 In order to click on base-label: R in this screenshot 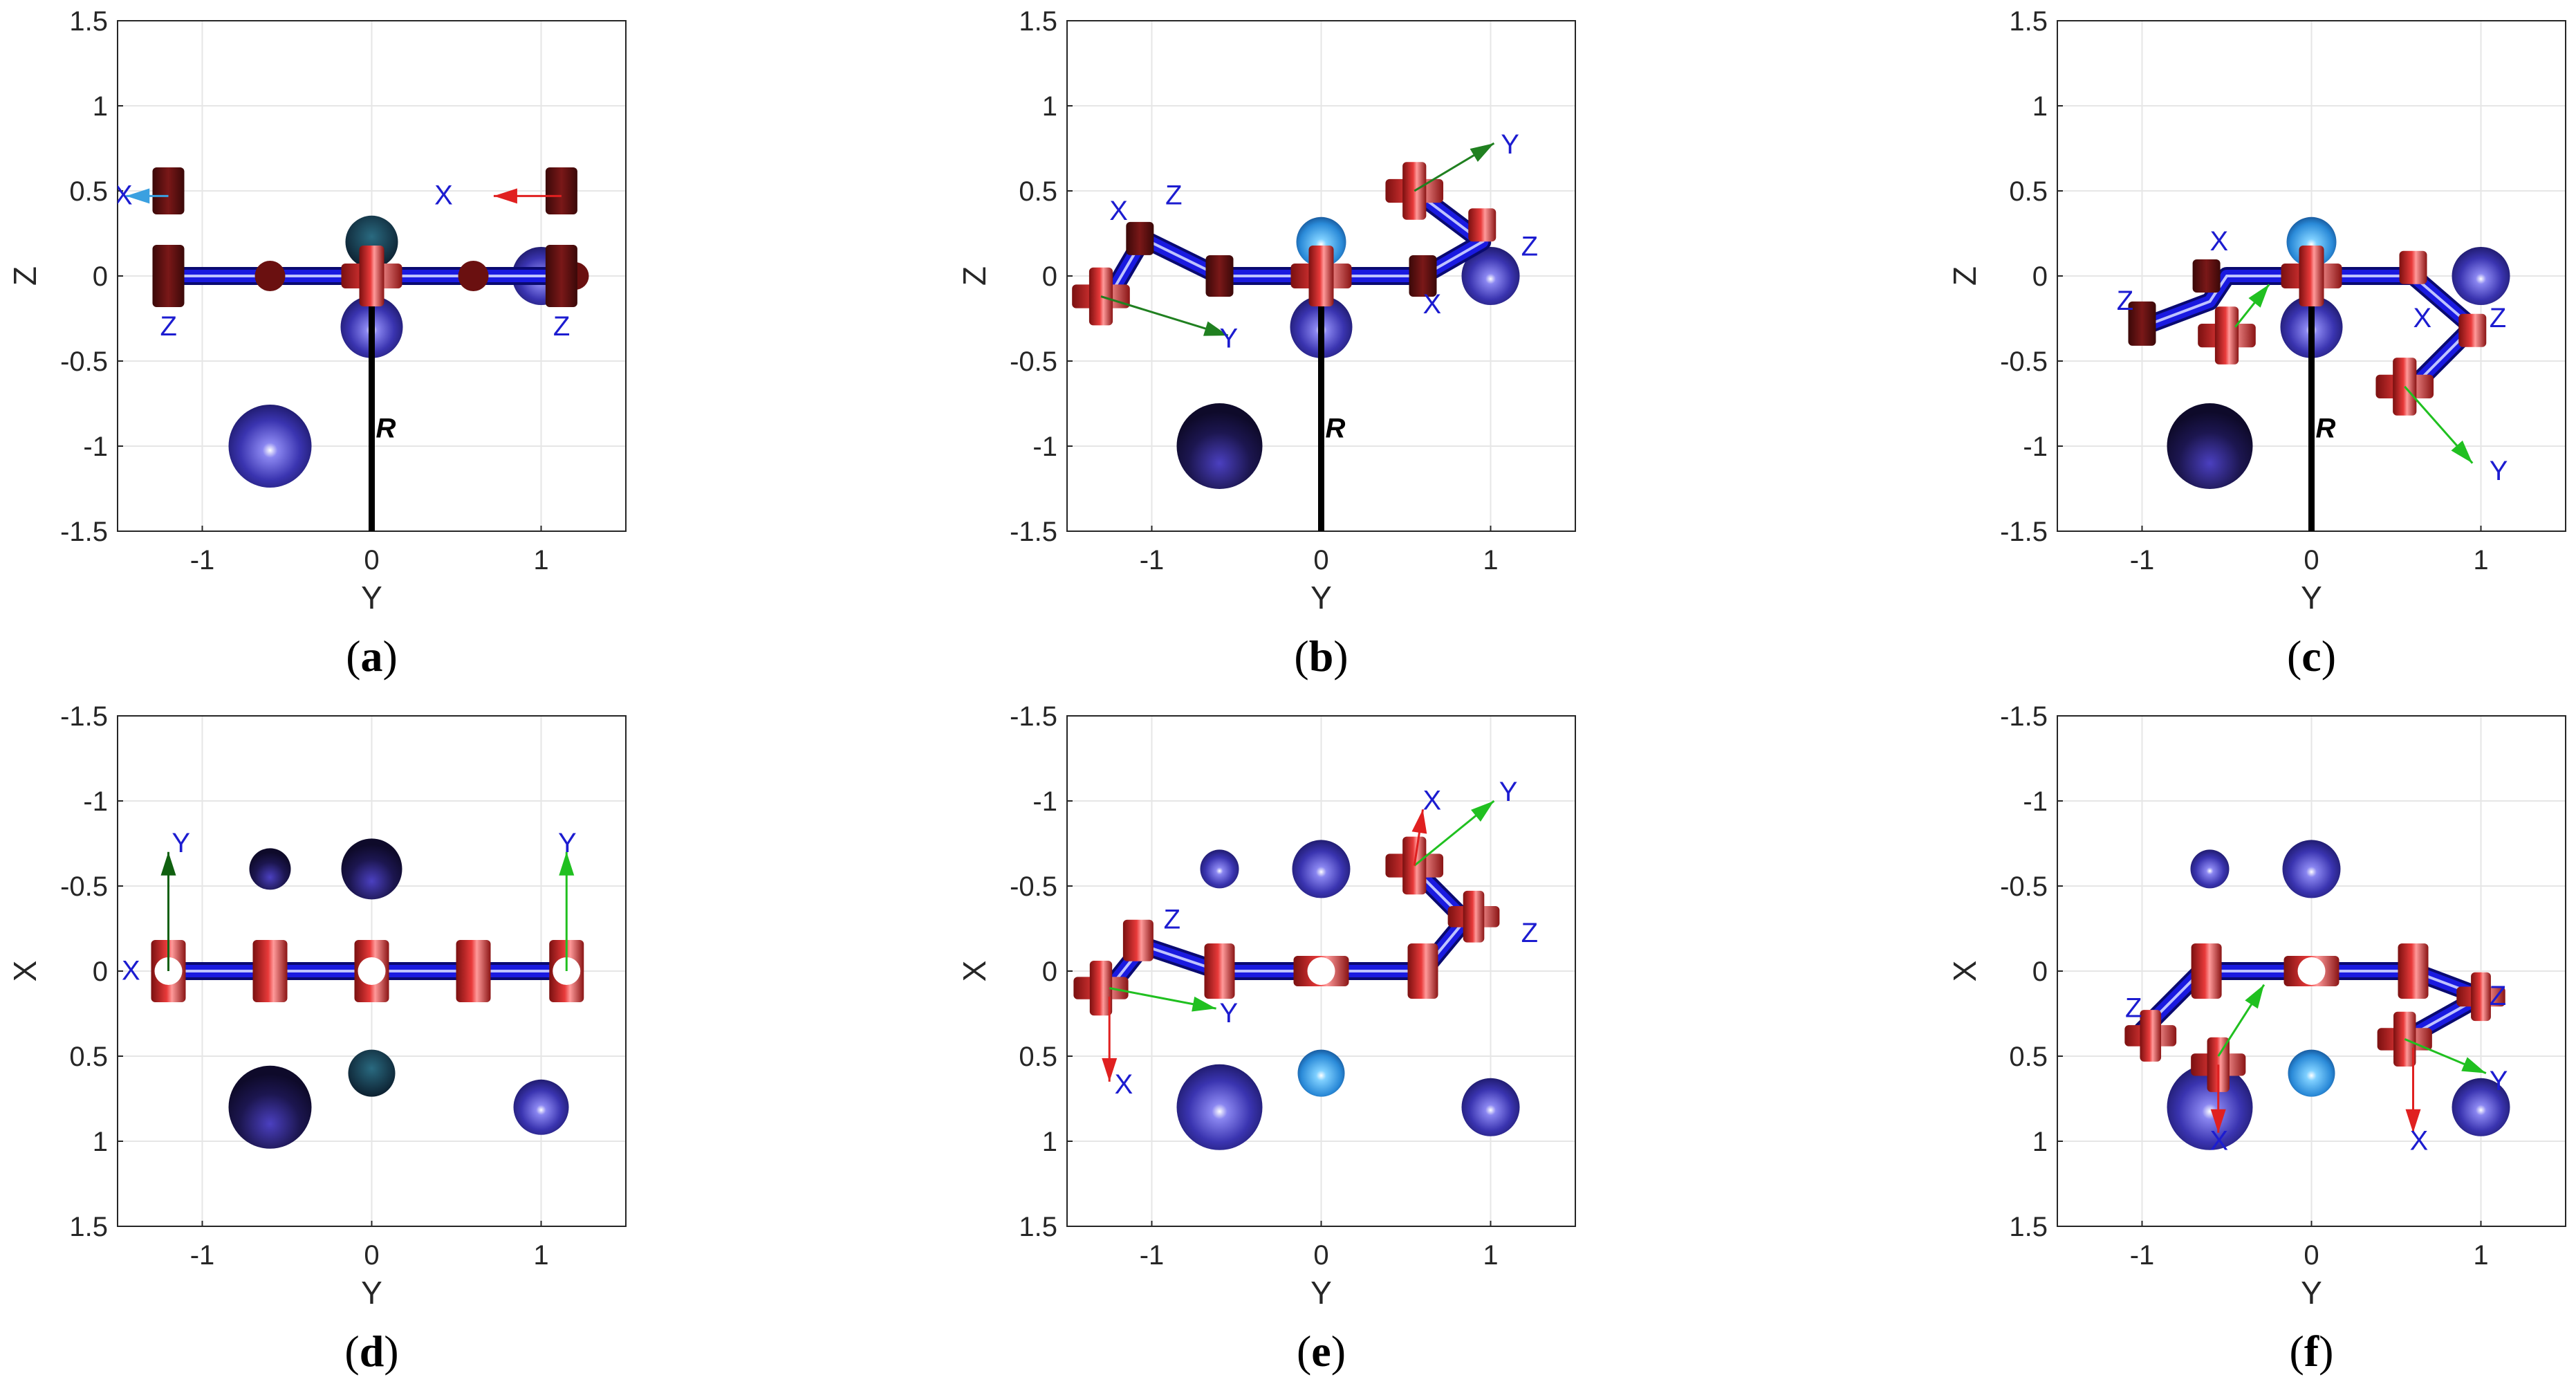, I will do `click(1336, 429)`.